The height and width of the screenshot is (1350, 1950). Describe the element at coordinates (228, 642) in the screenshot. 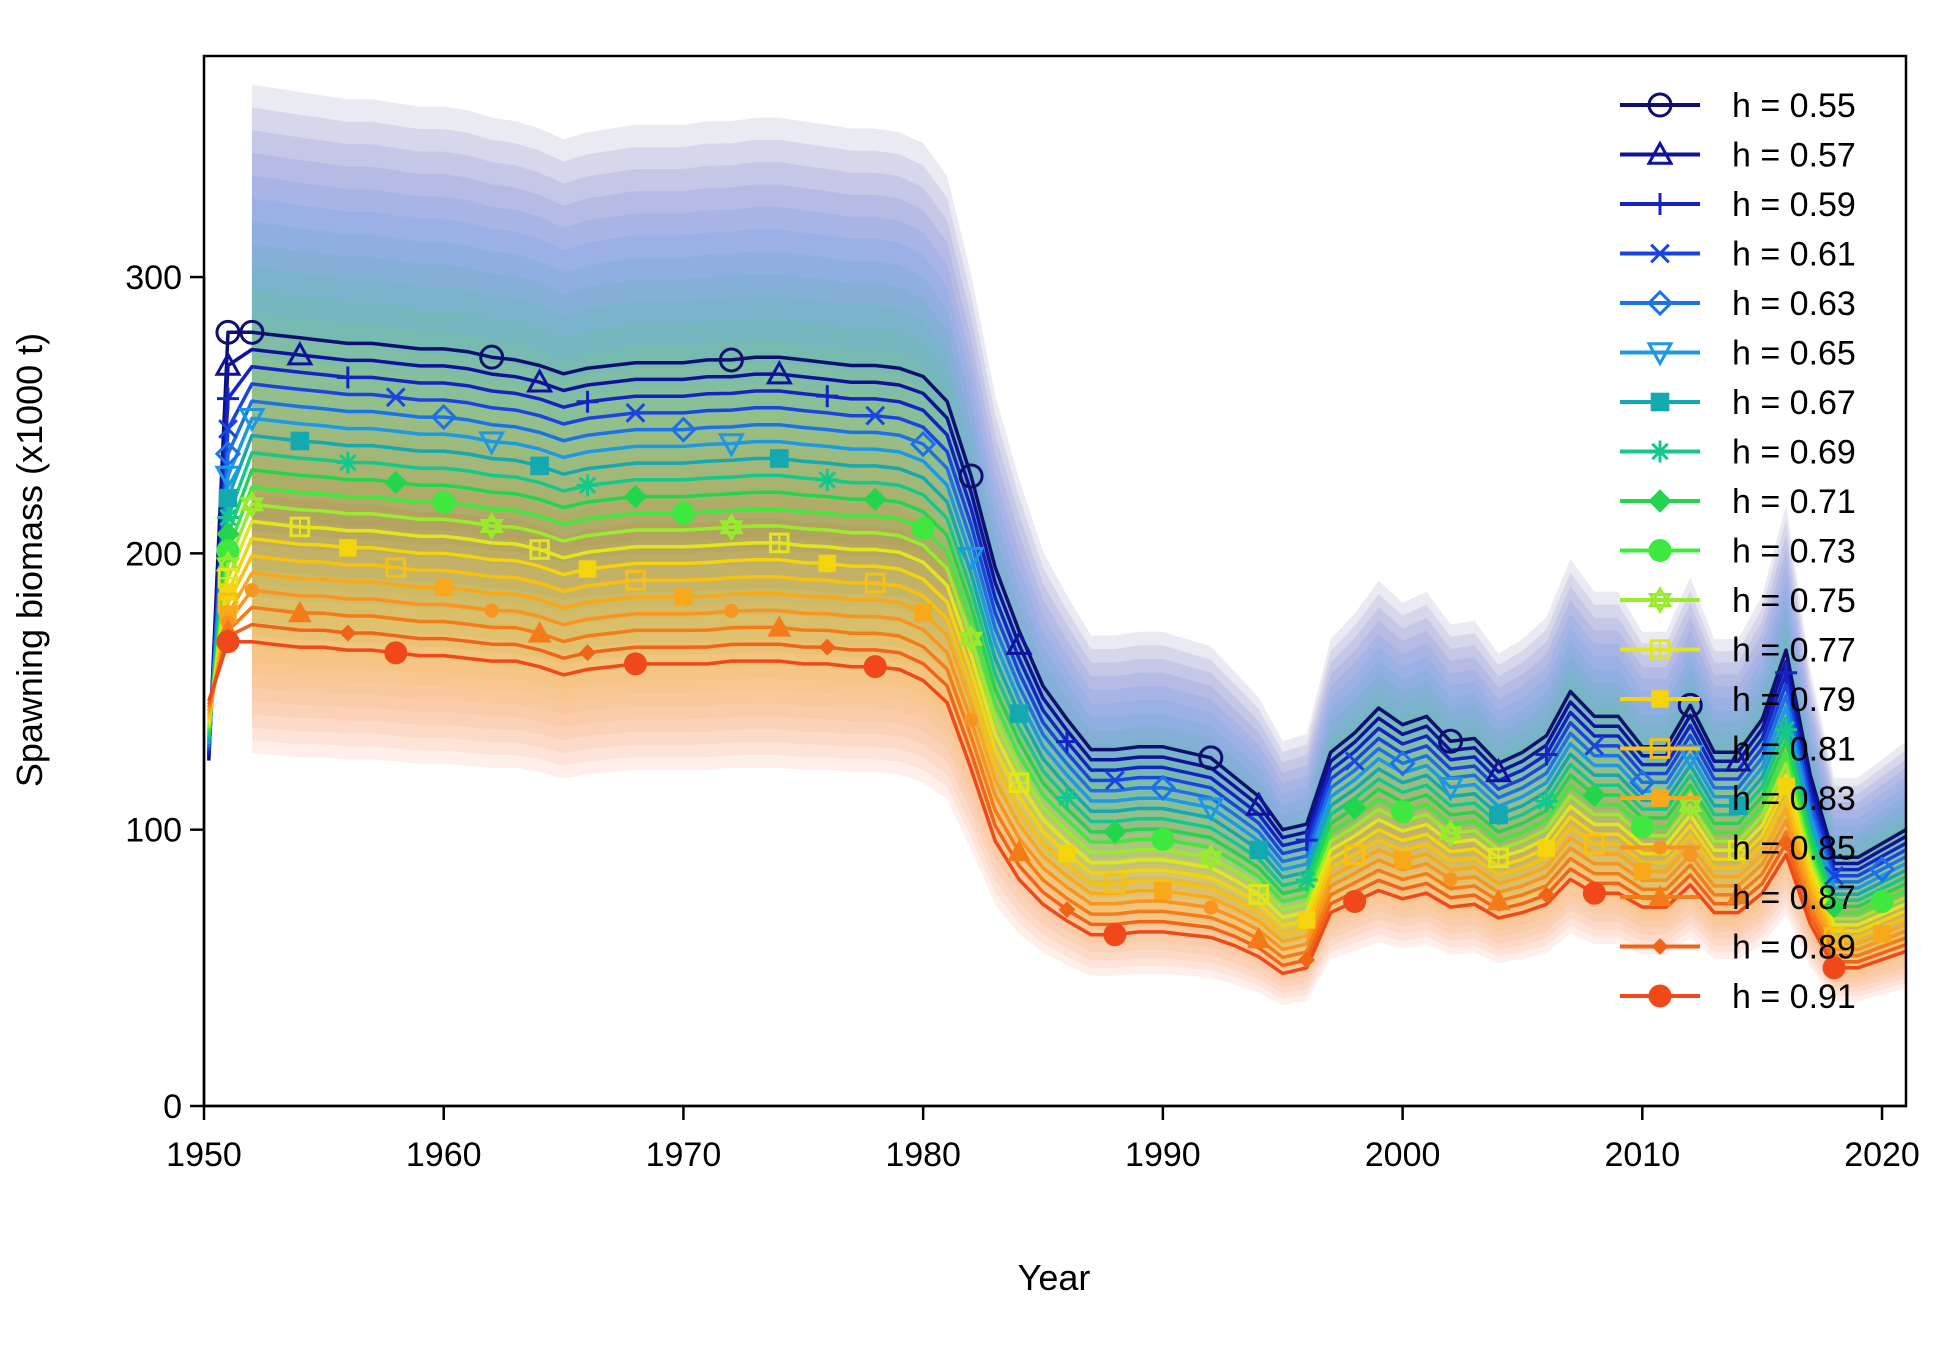

I see `start-point-h = 0.91` at that location.